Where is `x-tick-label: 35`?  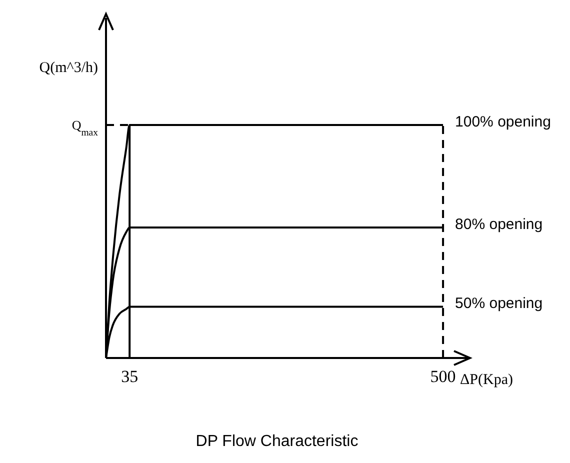
x-tick-label: 35 is located at coordinates (129, 376).